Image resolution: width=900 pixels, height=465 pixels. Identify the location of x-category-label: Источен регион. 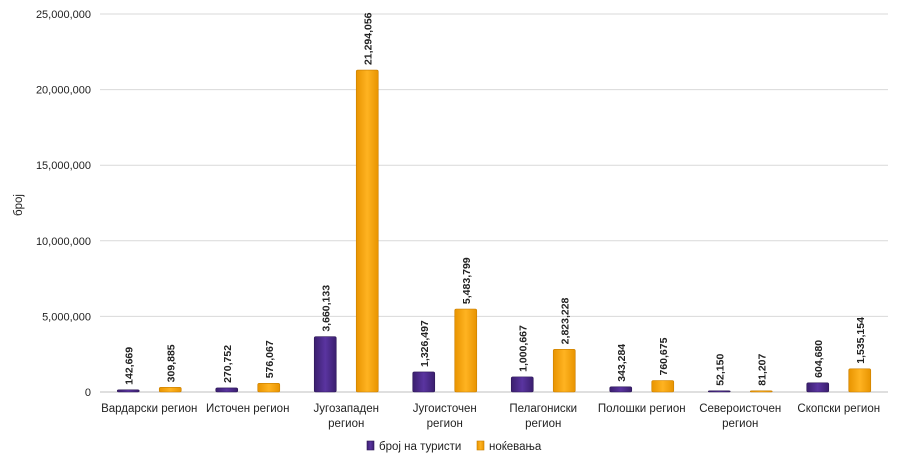
(247, 409).